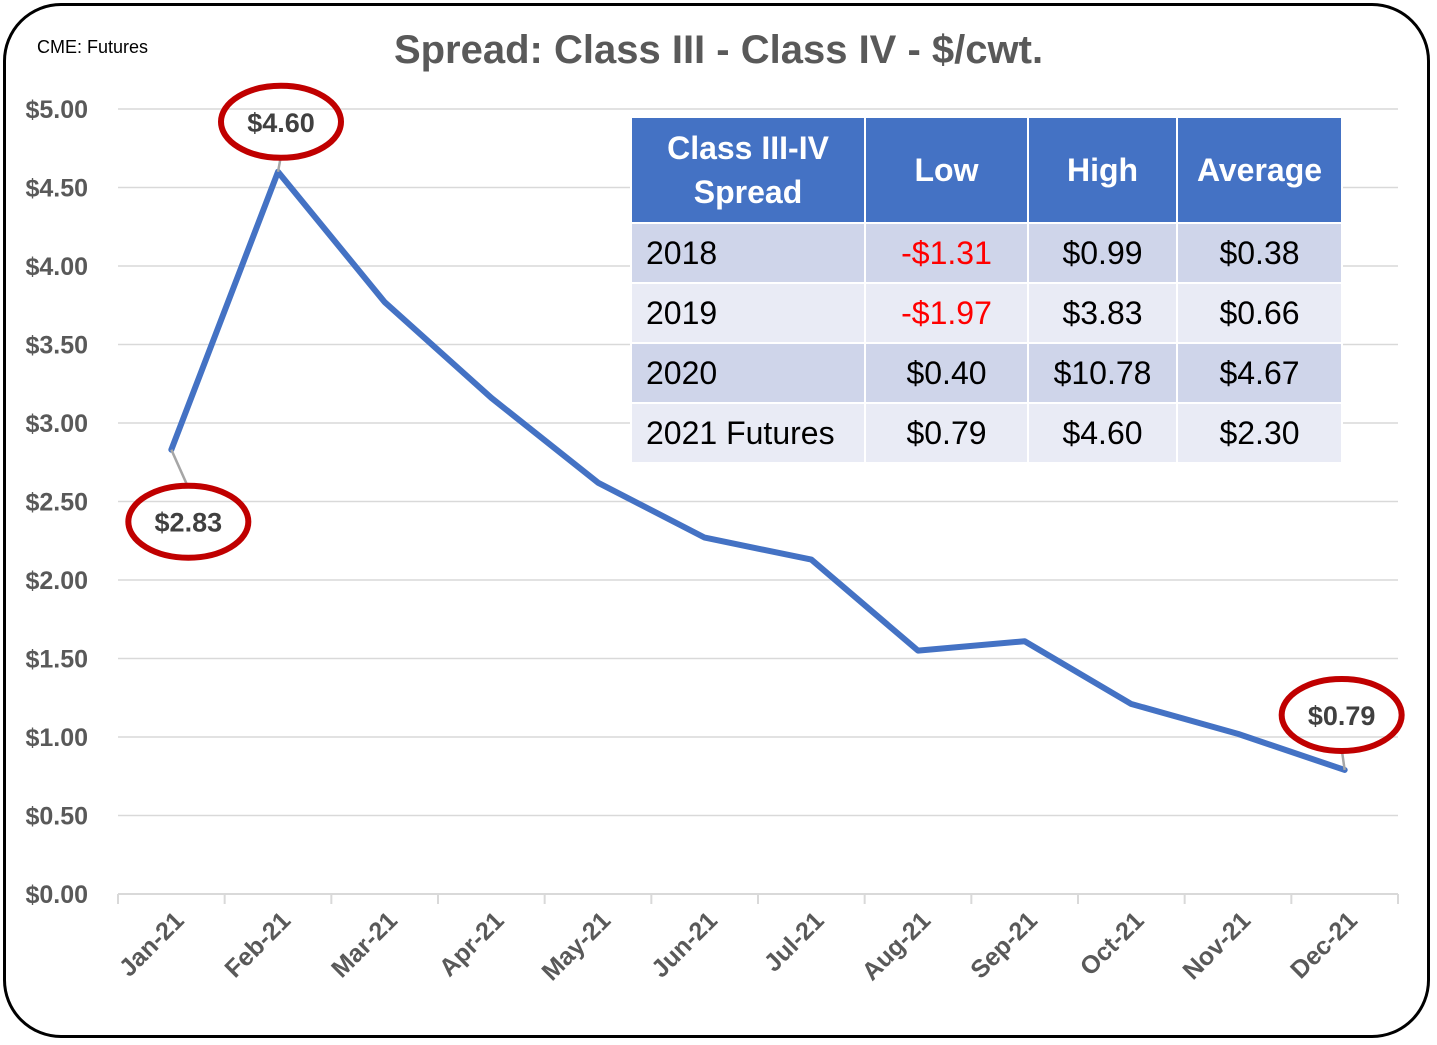 The image size is (1437, 1045). I want to click on table-row: 2019 -$1.97 $3.83 $0.66, so click(986, 313).